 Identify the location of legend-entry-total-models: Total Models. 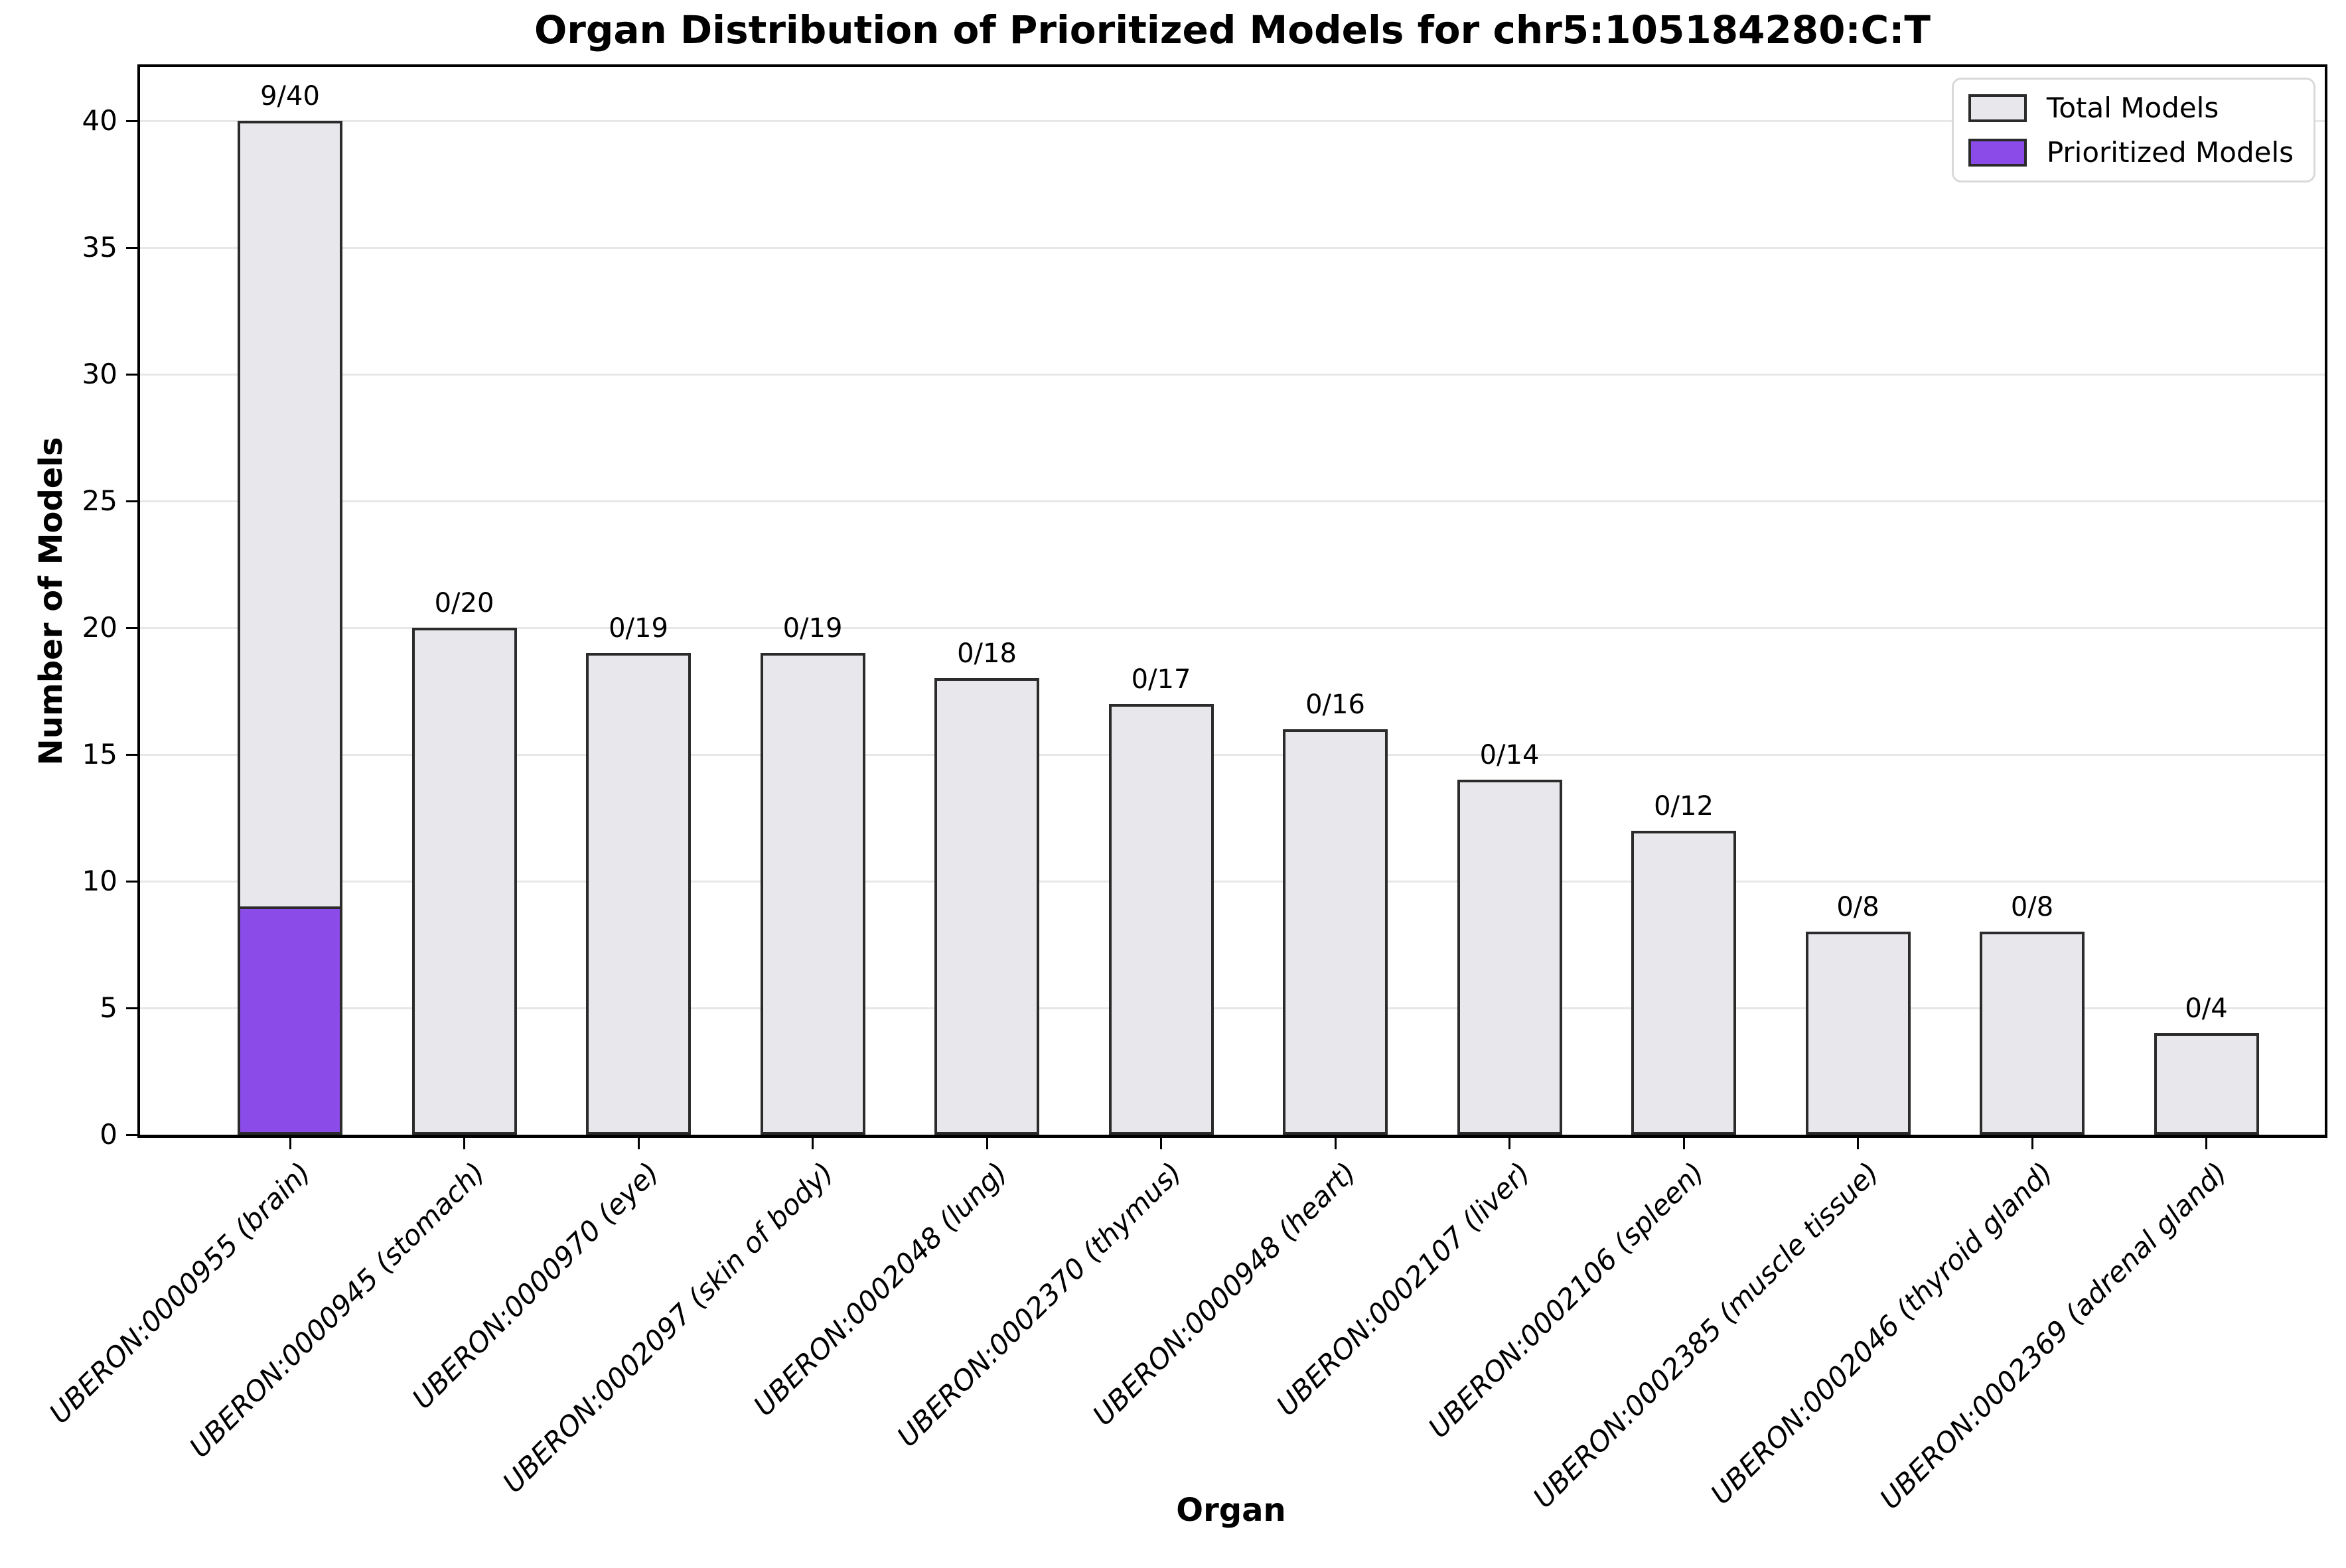
(2131, 108).